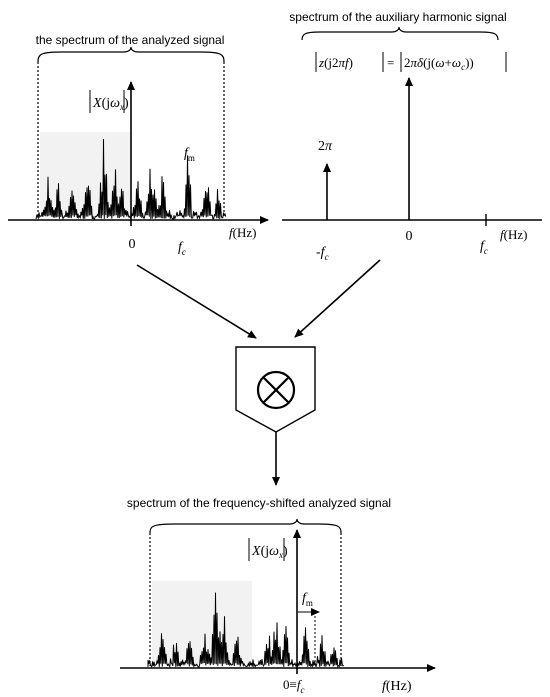 This screenshot has width=550, height=697. Describe the element at coordinates (182, 248) in the screenshot. I see `analyzed-fc-label: fc` at that location.